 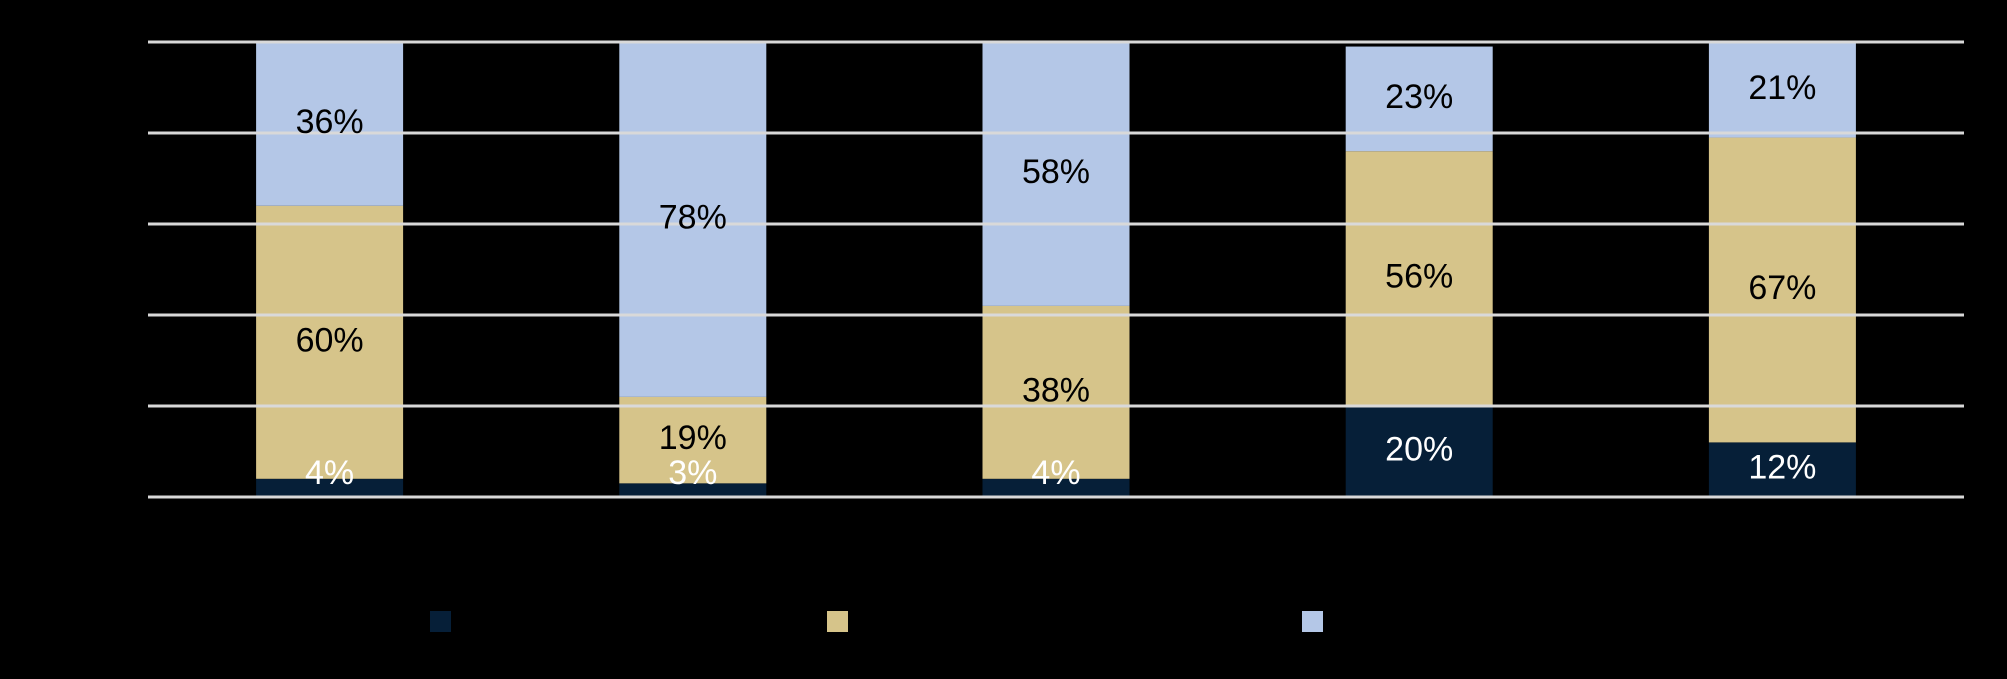 What do you see at coordinates (1419, 97) in the screenshot?
I see `data-label: 23%` at bounding box center [1419, 97].